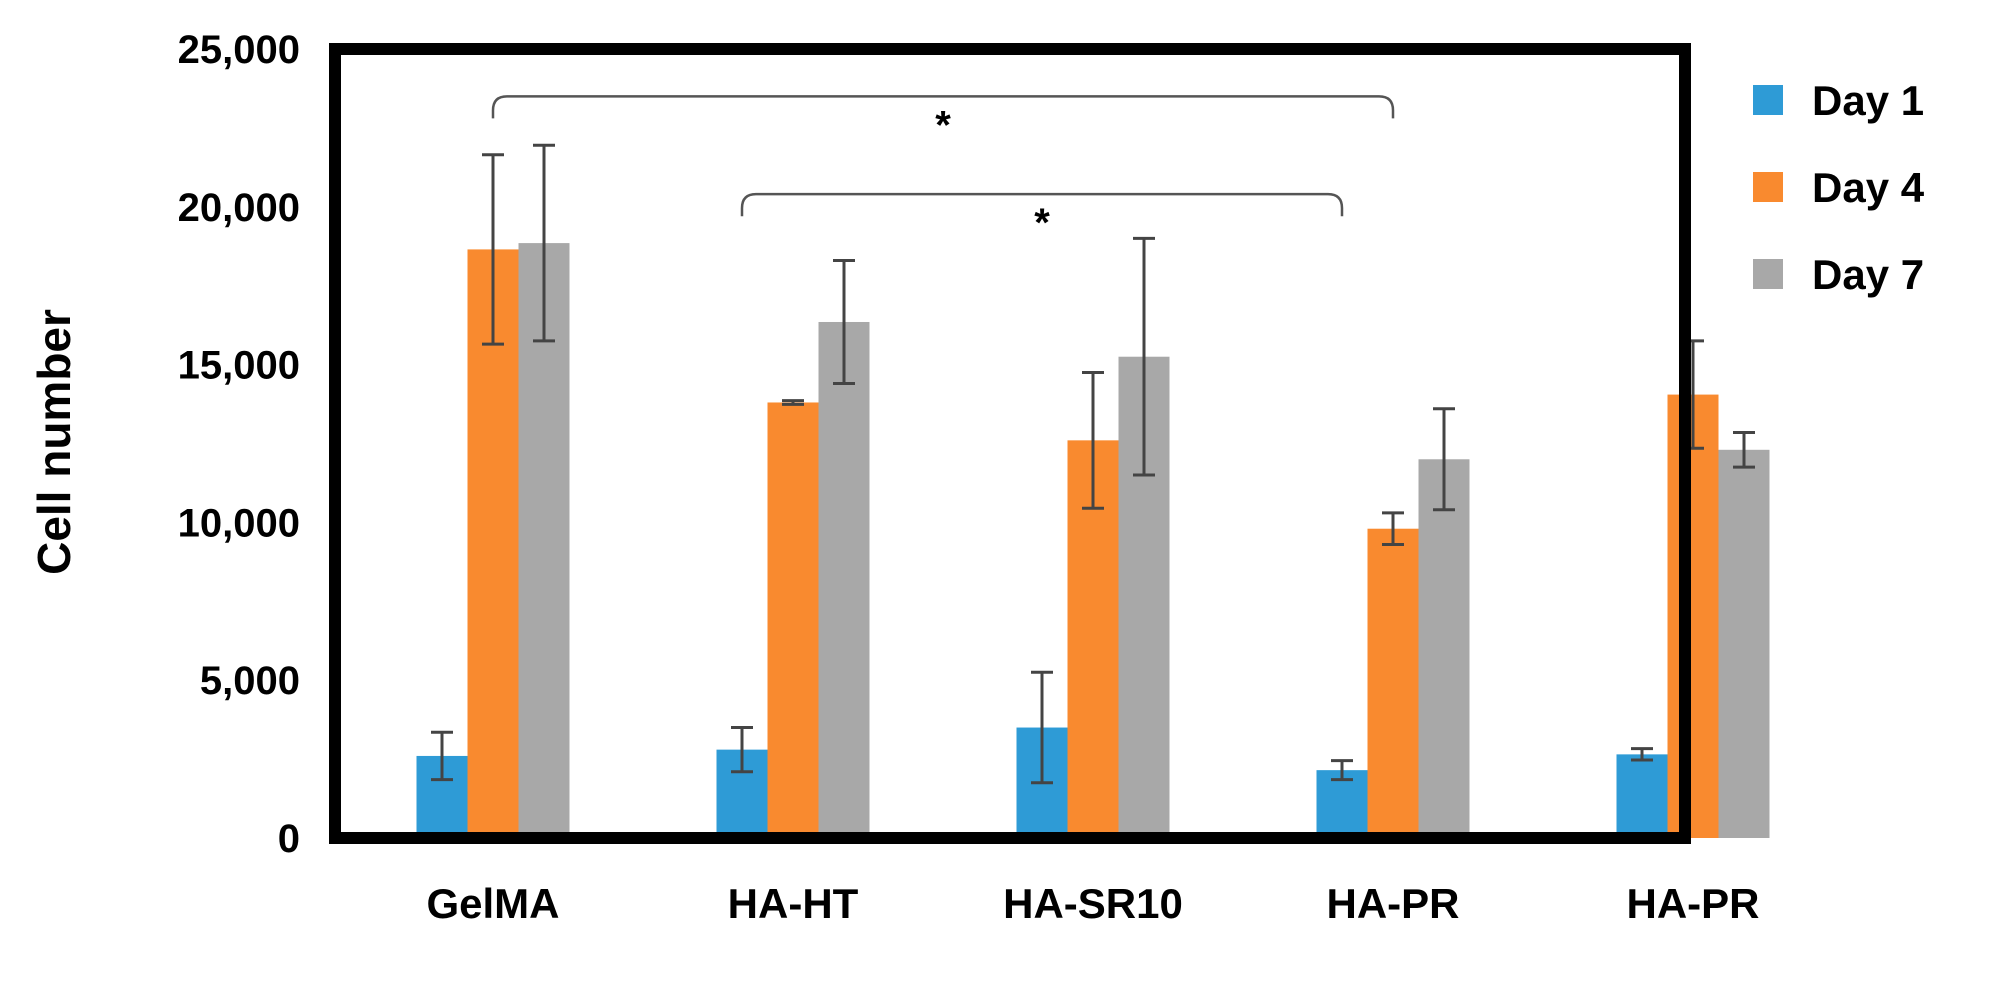 This screenshot has height=987, width=1994. I want to click on y-axis-title: Cell number, so click(54, 442).